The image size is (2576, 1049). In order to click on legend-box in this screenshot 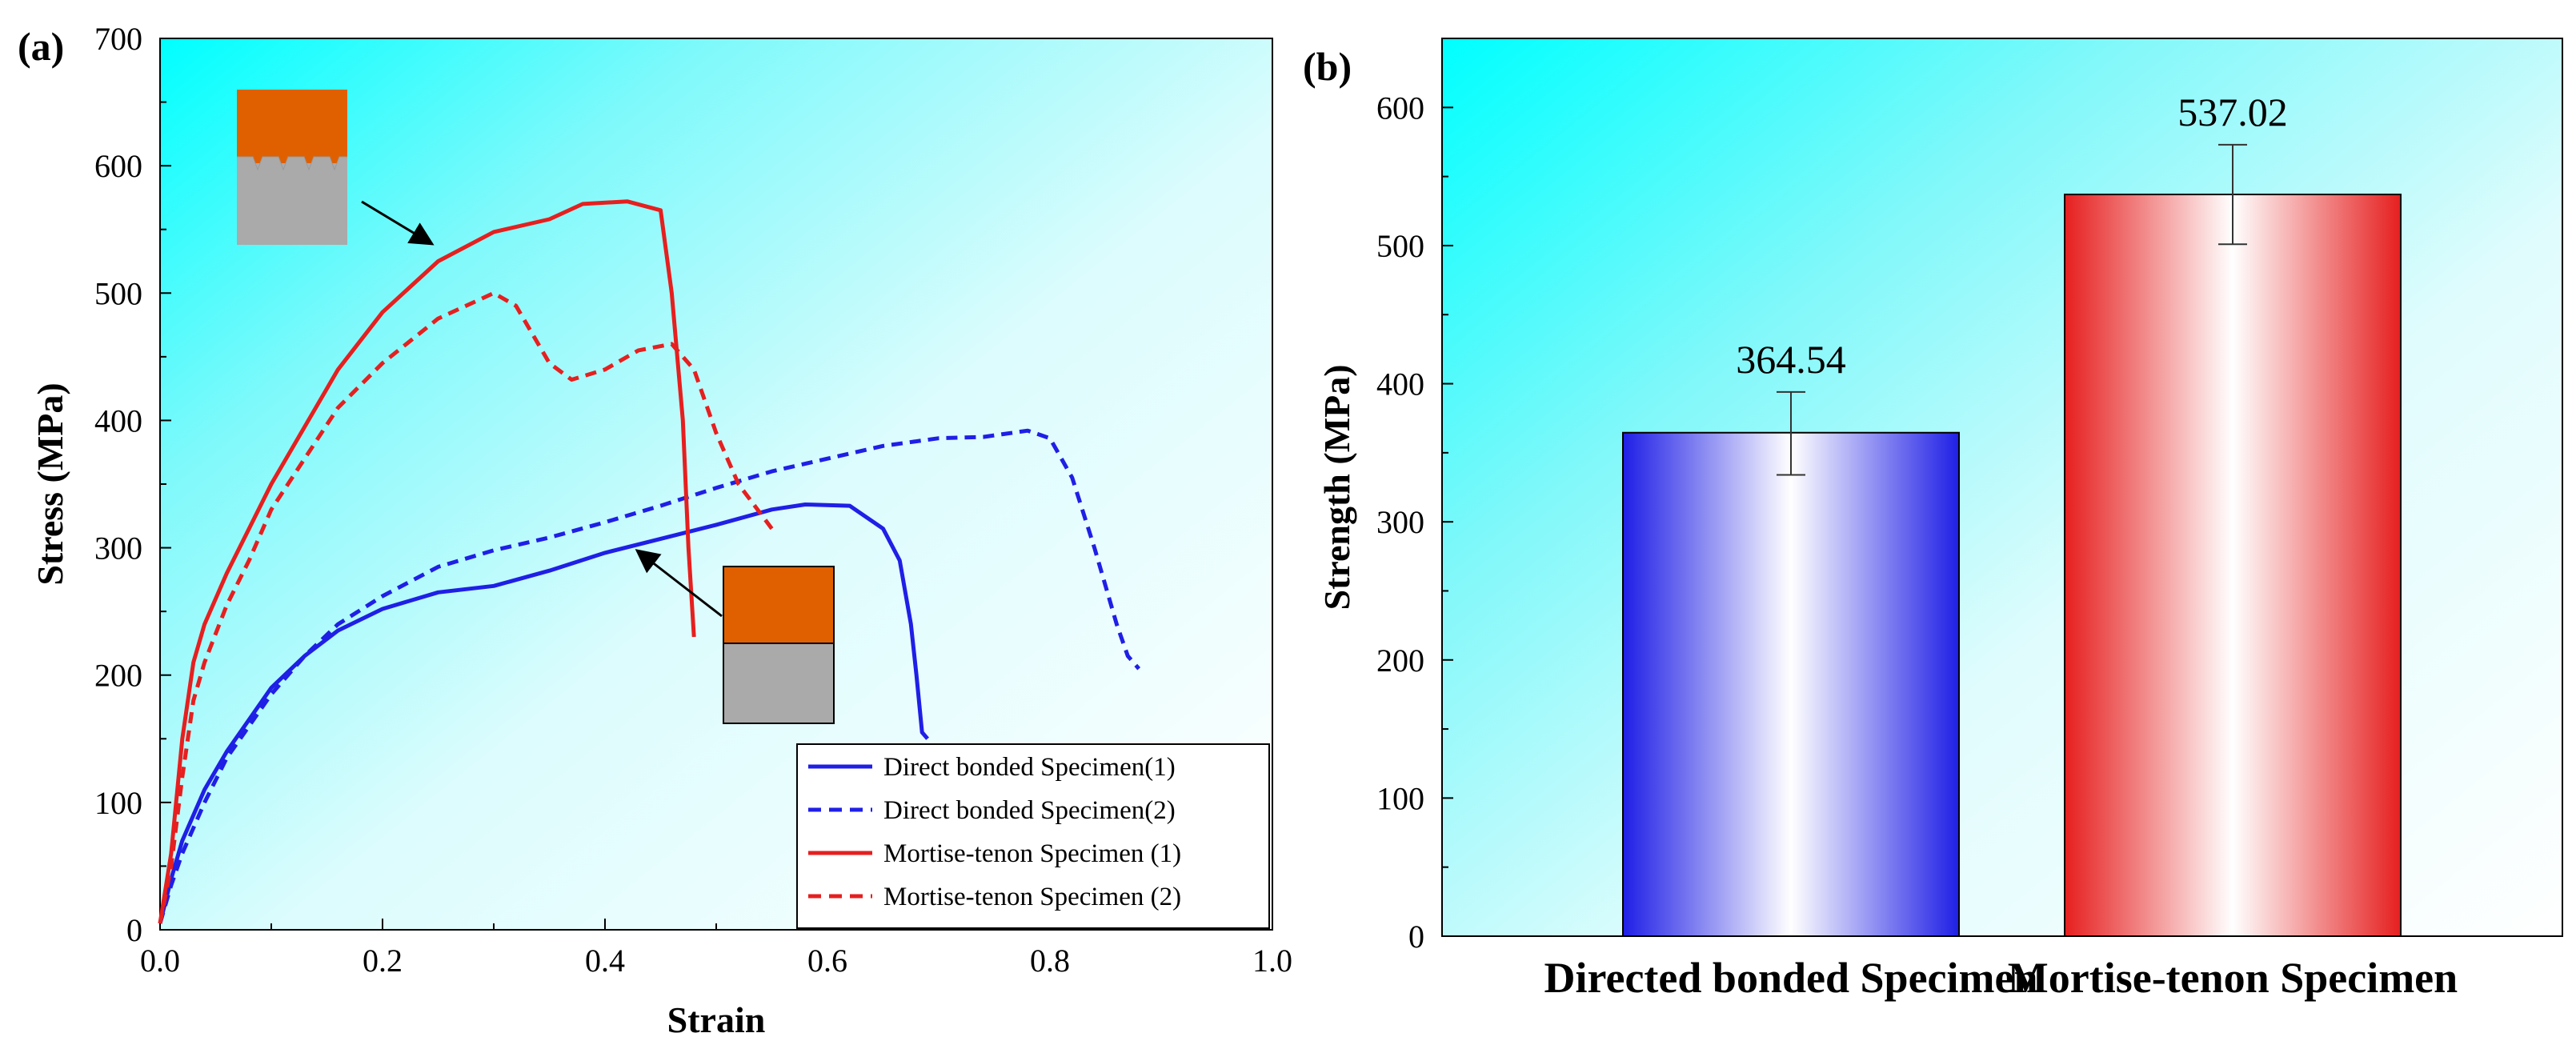, I will do `click(1033, 836)`.